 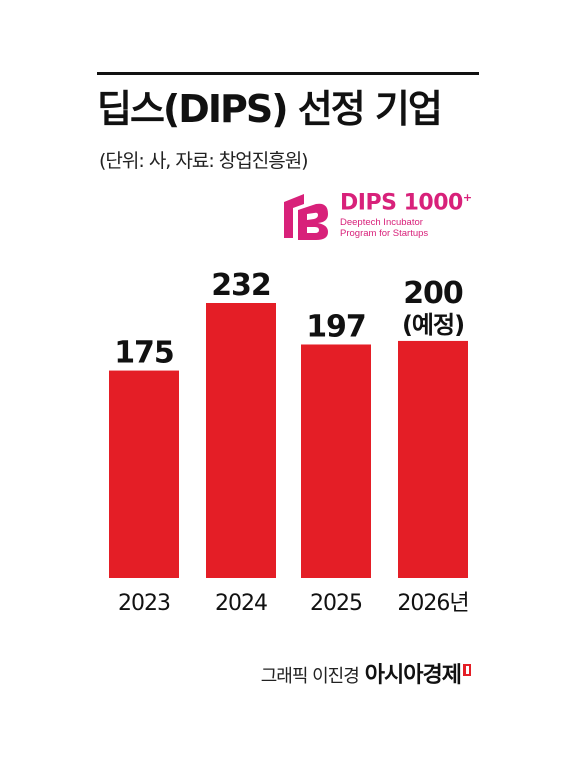 What do you see at coordinates (241, 285) in the screenshot?
I see `value-label: 232` at bounding box center [241, 285].